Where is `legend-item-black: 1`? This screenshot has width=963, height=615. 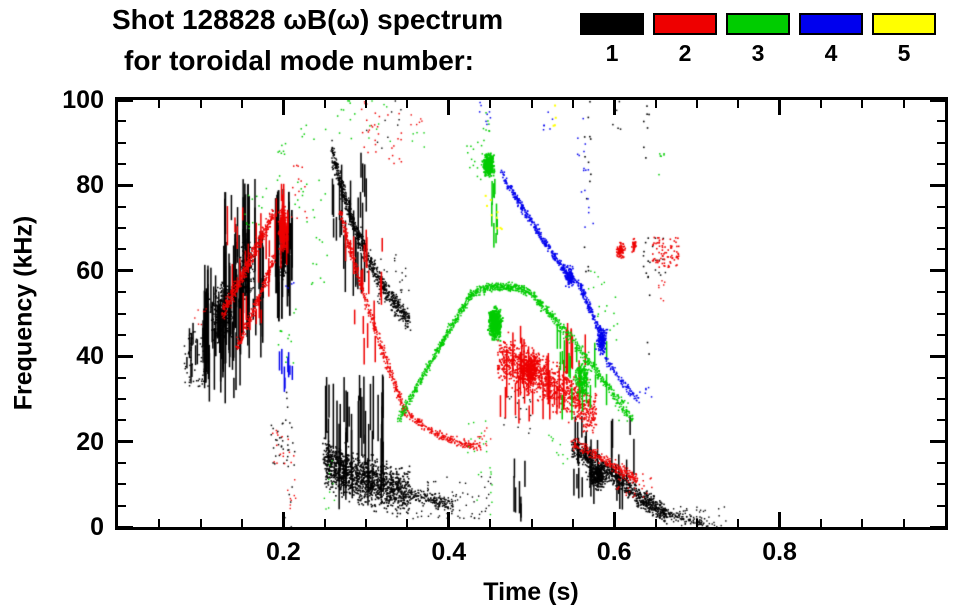 legend-item-black: 1 is located at coordinates (612, 39).